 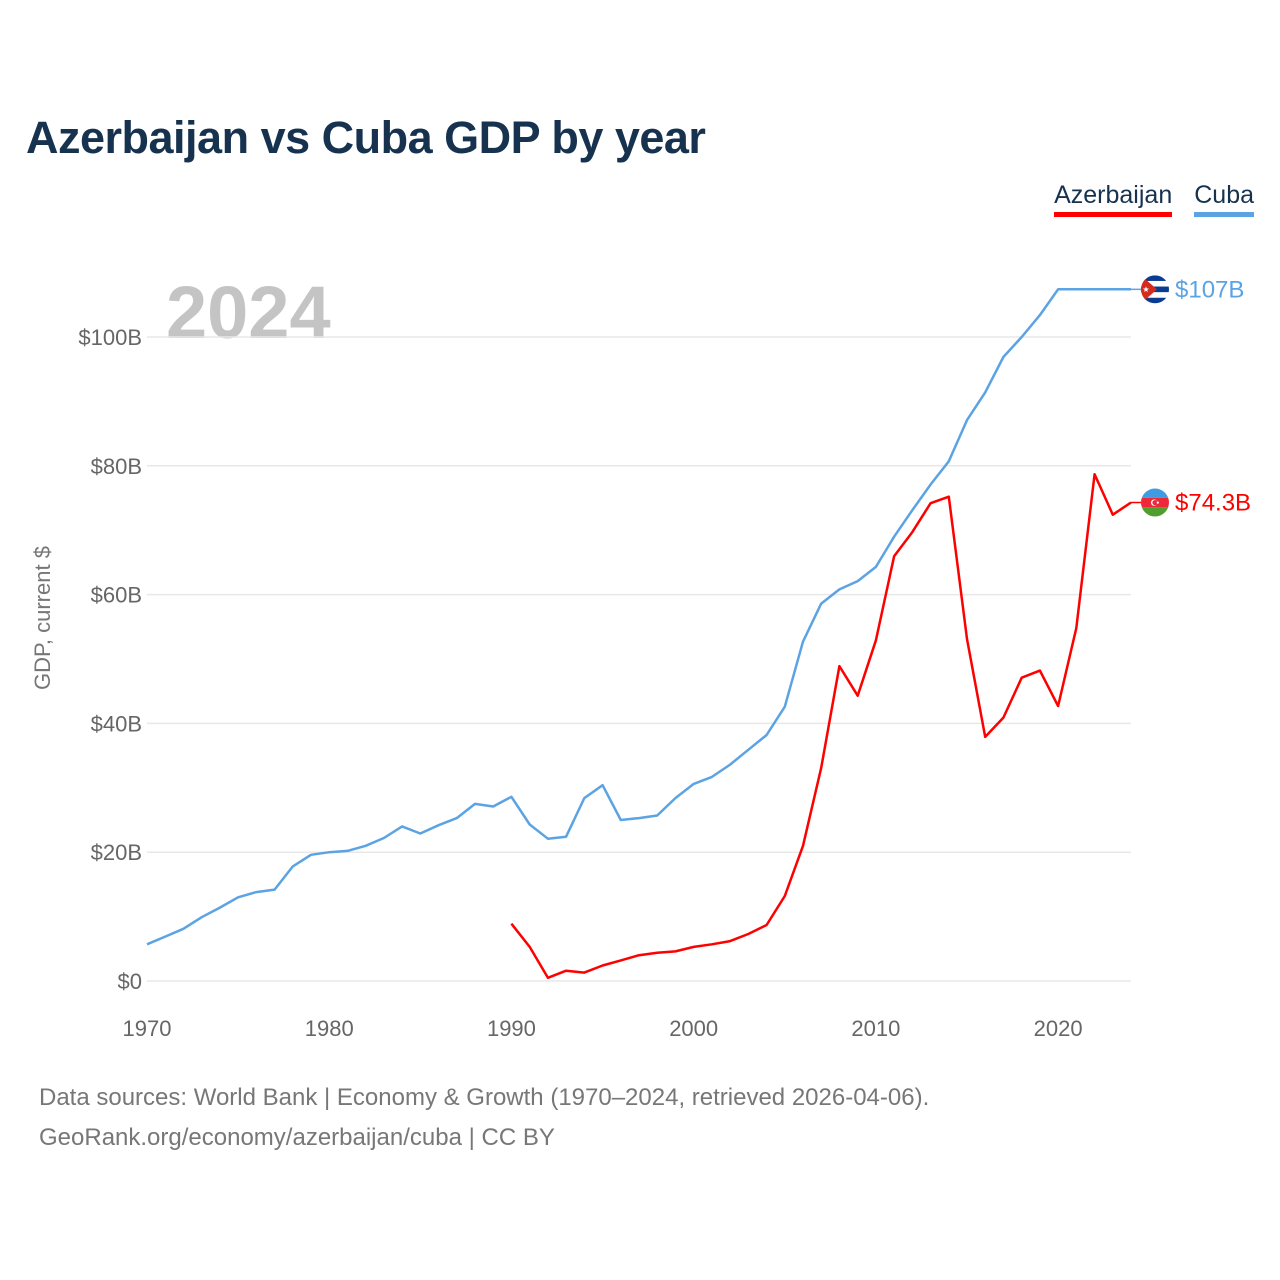 What do you see at coordinates (366, 137) in the screenshot?
I see `chart-title: Azerbaijan vs Cuba GDP by year` at bounding box center [366, 137].